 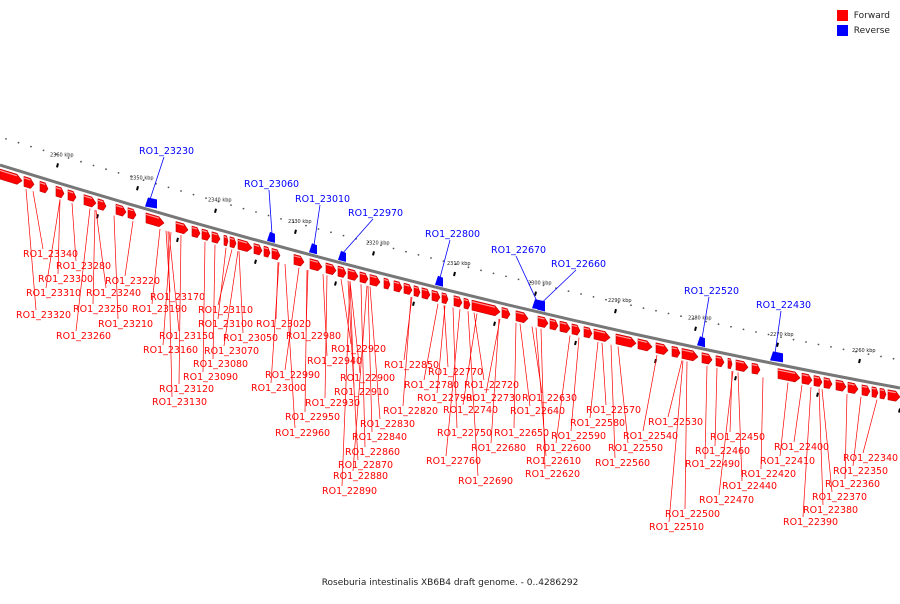 I want to click on scale-label: 2320 kbp, so click(x=378, y=243).